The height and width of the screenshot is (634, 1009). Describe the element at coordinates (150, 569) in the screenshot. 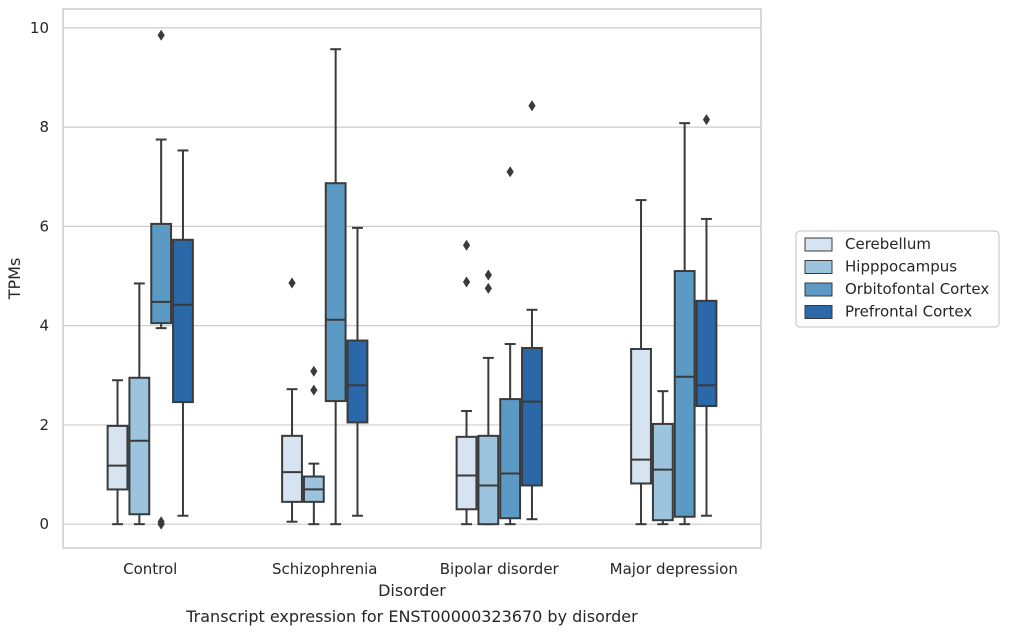

I see `x-tick-label: Control` at that location.